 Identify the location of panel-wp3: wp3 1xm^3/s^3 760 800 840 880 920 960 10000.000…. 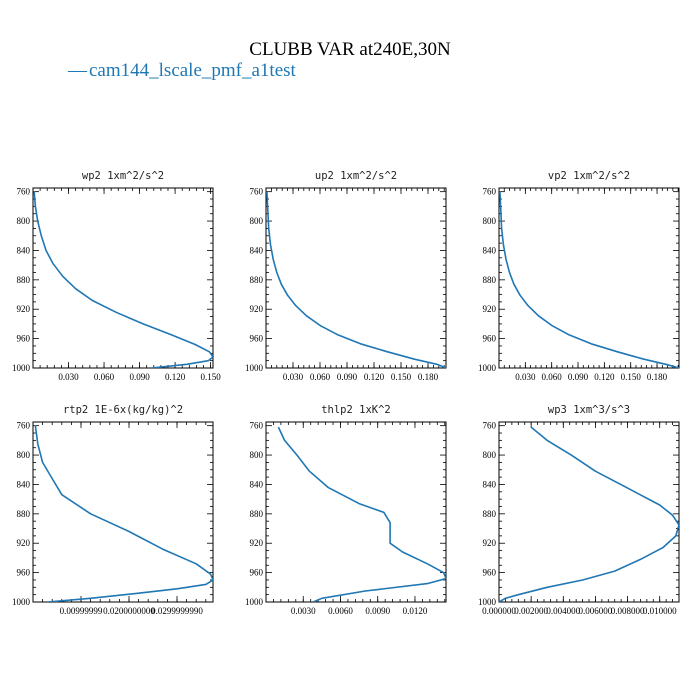
(579, 510).